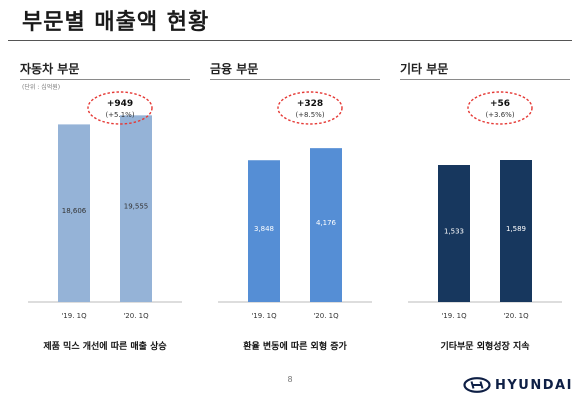 This screenshot has height=402, width=580. Describe the element at coordinates (424, 69) in the screenshot. I see `panel-label: 기타 부문` at that location.